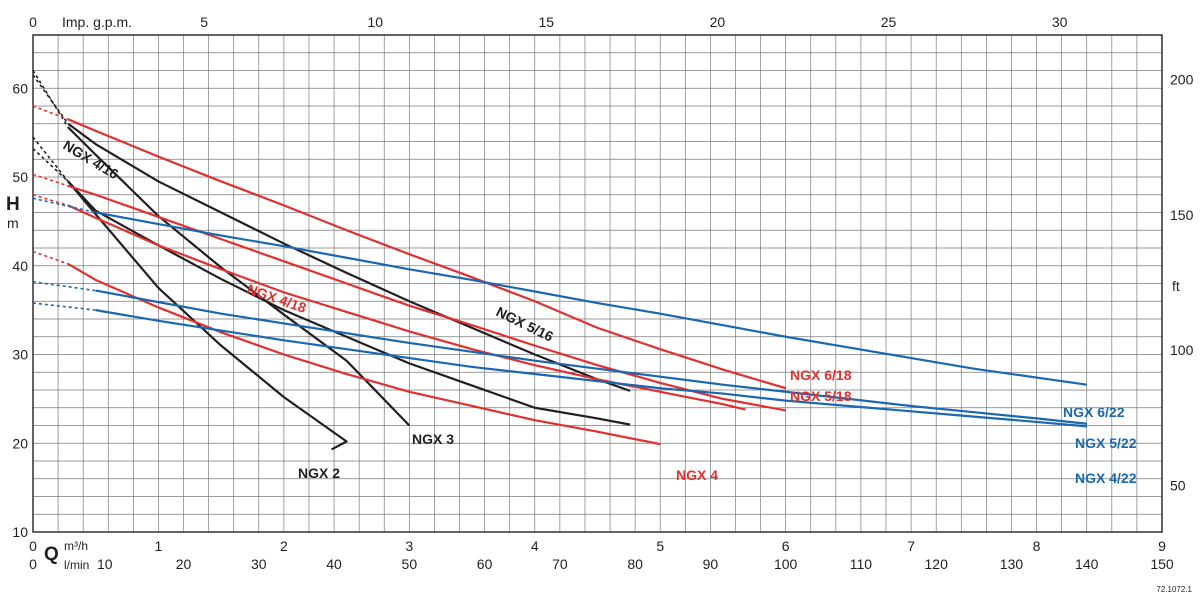 Image resolution: width=1200 pixels, height=602 pixels. What do you see at coordinates (51, 554) in the screenshot?
I see `x-axis-label-q: Q` at bounding box center [51, 554].